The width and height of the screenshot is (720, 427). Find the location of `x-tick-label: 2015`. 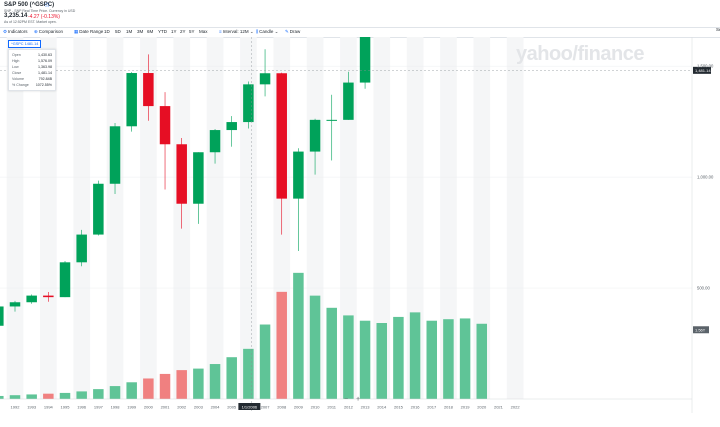

x-tick-label: 2015 is located at coordinates (399, 407).